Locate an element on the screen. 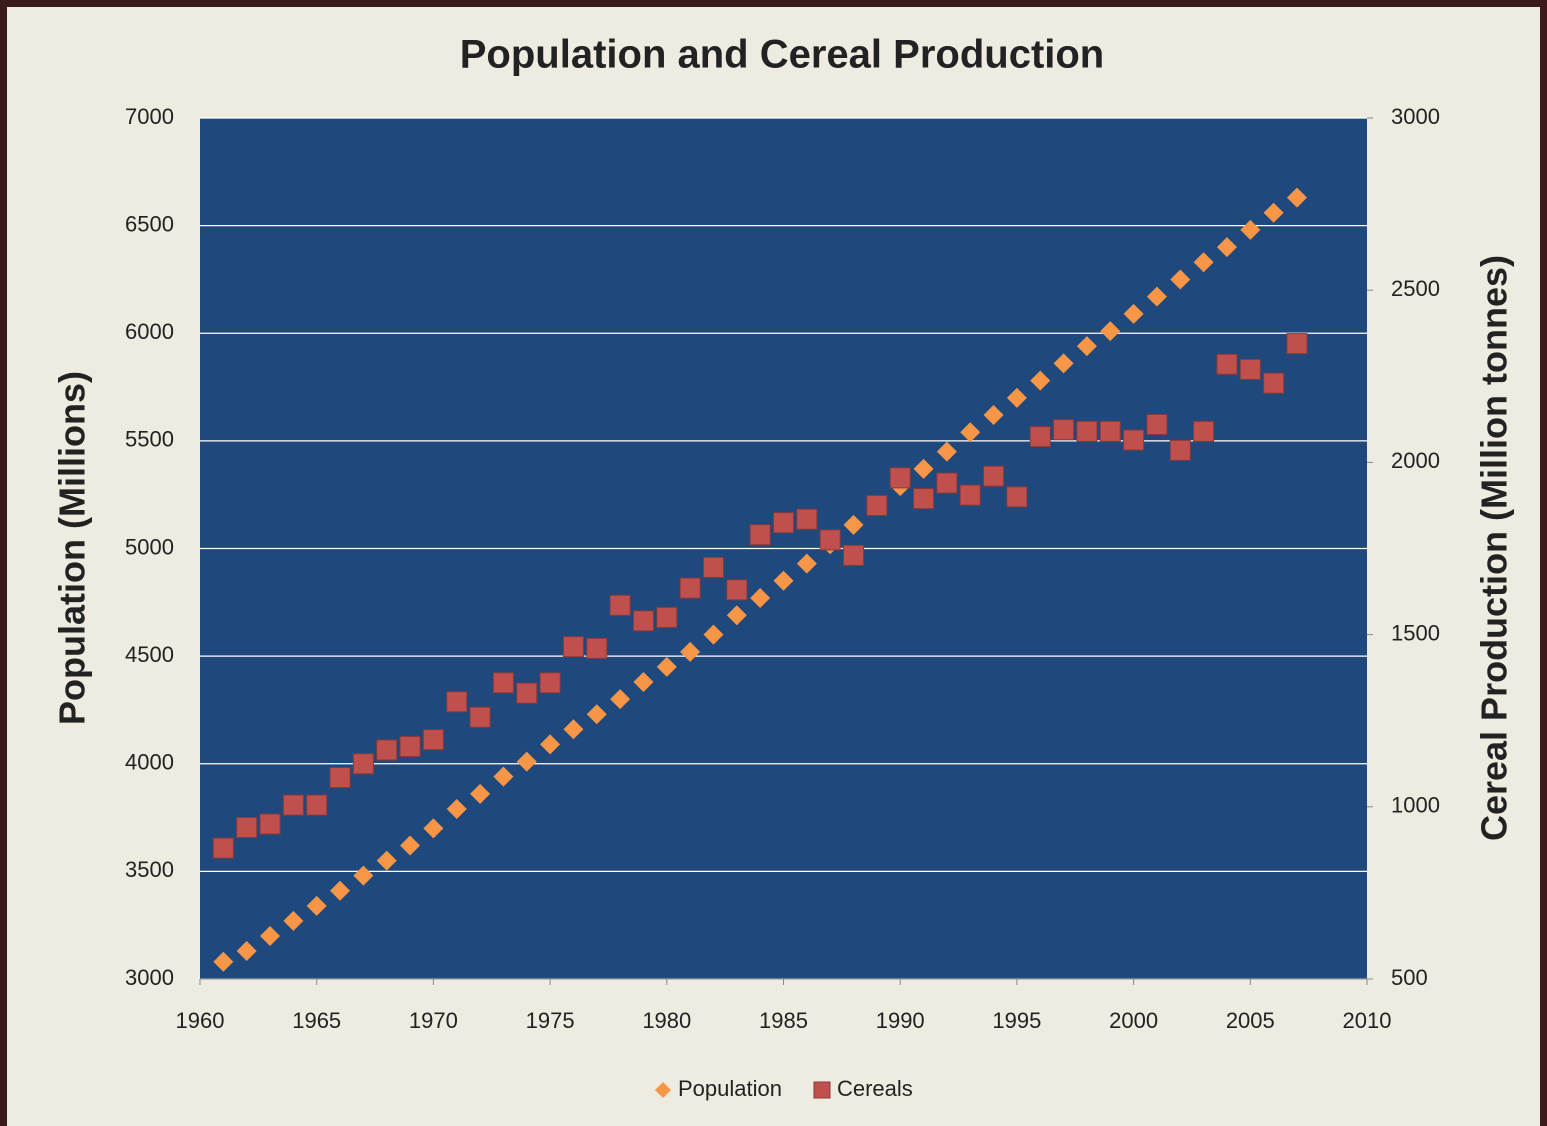 The height and width of the screenshot is (1126, 1547). y2-tick-label: 2500 is located at coordinates (1415, 288).